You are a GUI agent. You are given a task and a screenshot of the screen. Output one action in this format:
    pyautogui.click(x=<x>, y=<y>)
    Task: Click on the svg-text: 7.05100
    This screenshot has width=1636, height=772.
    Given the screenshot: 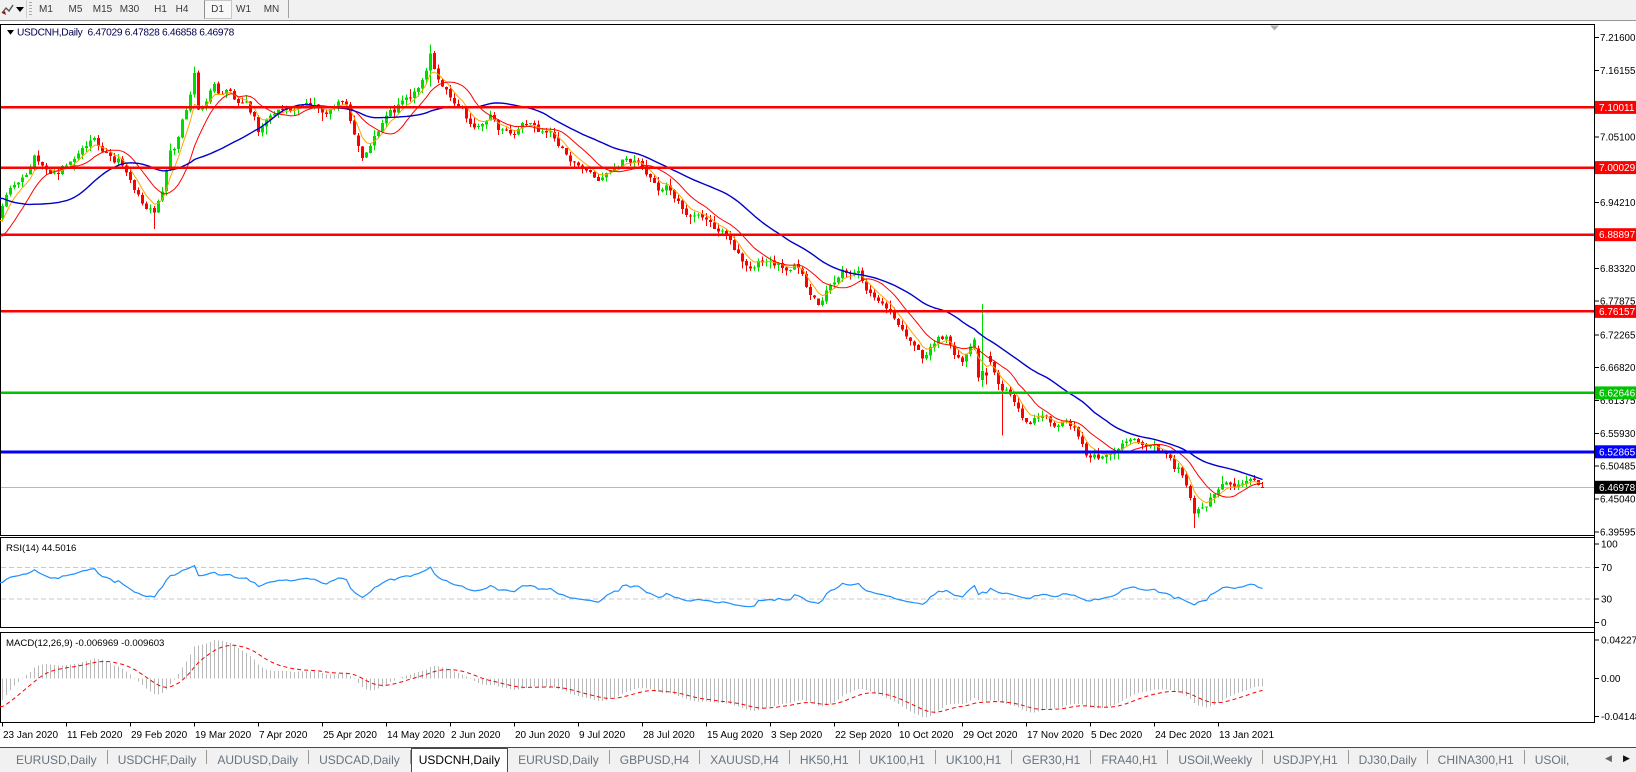 What is the action you would take?
    pyautogui.click(x=1618, y=138)
    